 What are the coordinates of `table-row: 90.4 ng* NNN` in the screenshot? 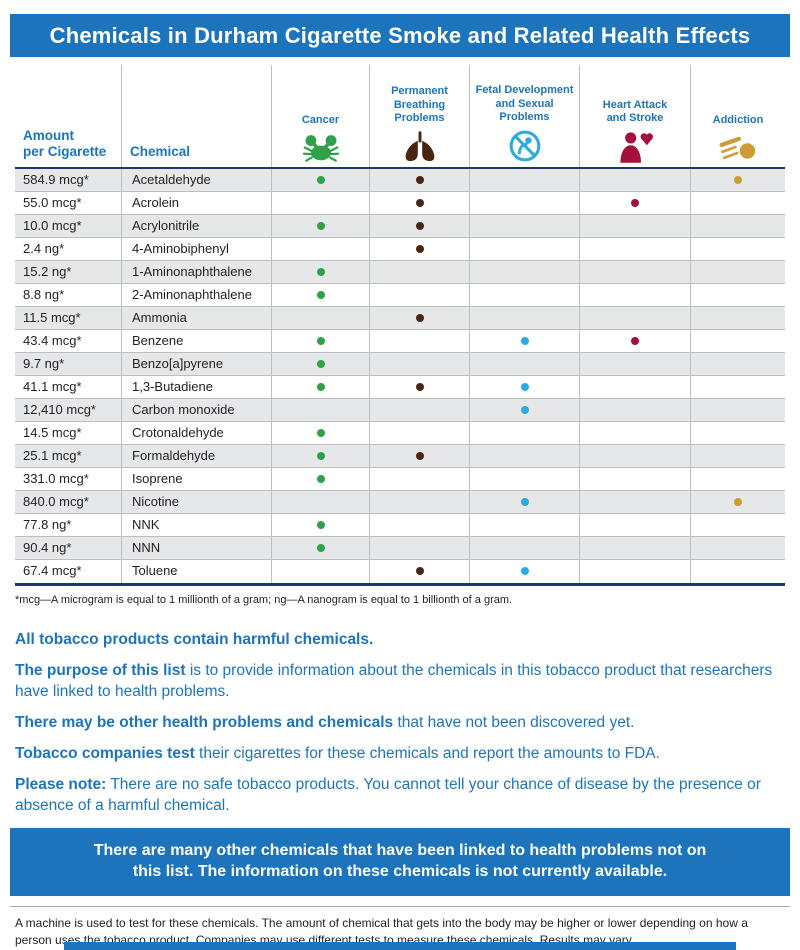 It's located at (400, 548).